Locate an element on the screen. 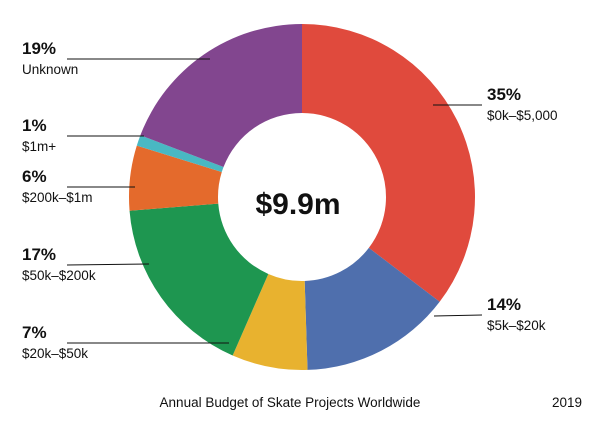 The image size is (597, 430). slice-category-label: $5k–$20k is located at coordinates (516, 325).